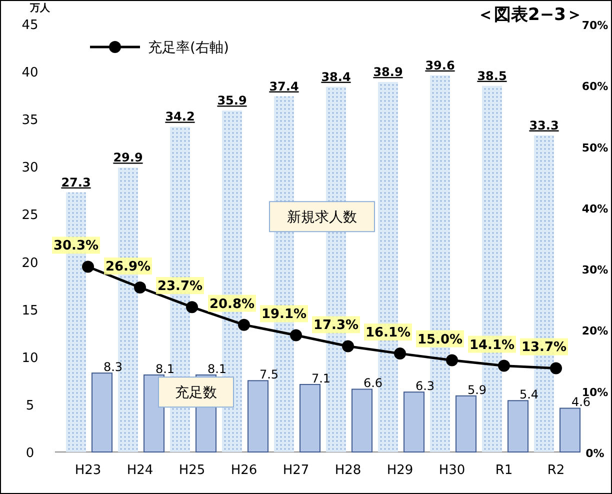 The image size is (612, 494). I want to click on data-label: 35.9, so click(232, 101).